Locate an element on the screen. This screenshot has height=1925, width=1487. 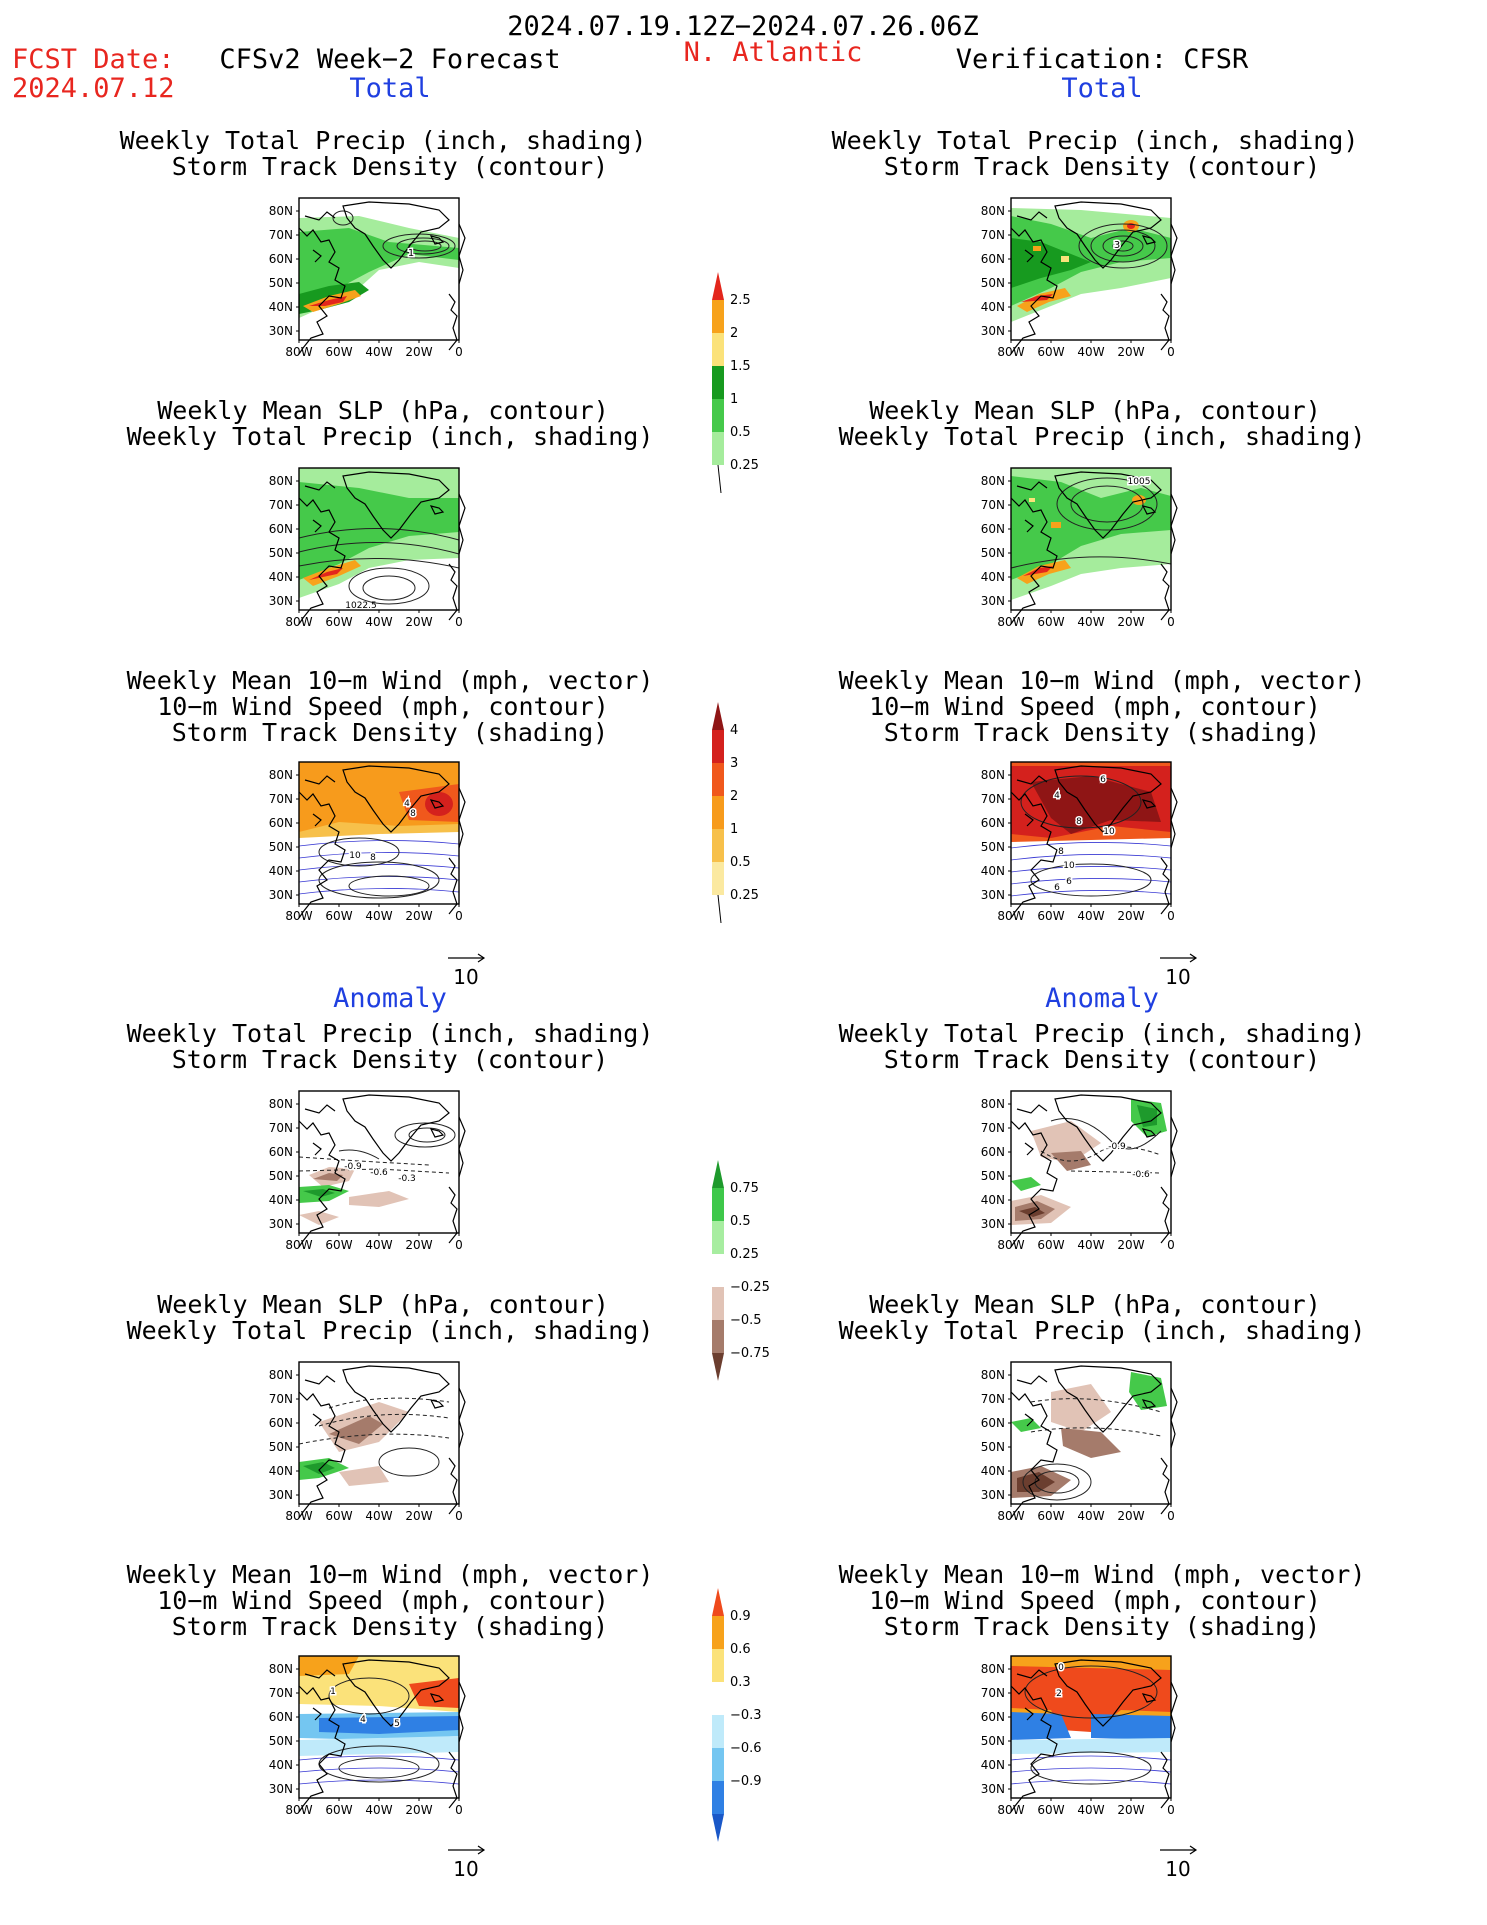
panel-title-obs-anom-precip-line2: Storm Track Density (contour) is located at coordinates (1102, 1059).